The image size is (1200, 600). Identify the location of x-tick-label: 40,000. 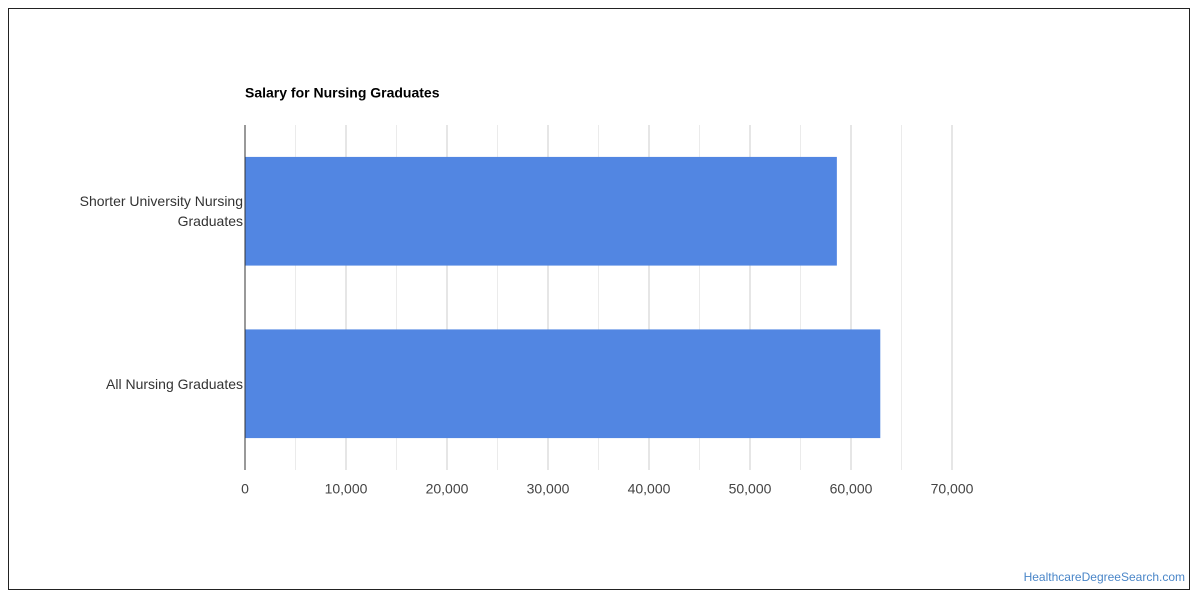
(649, 489).